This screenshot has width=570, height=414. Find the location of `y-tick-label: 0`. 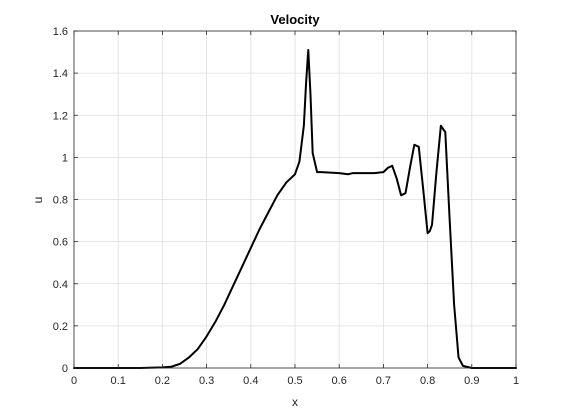

y-tick-label: 0 is located at coordinates (65, 369).